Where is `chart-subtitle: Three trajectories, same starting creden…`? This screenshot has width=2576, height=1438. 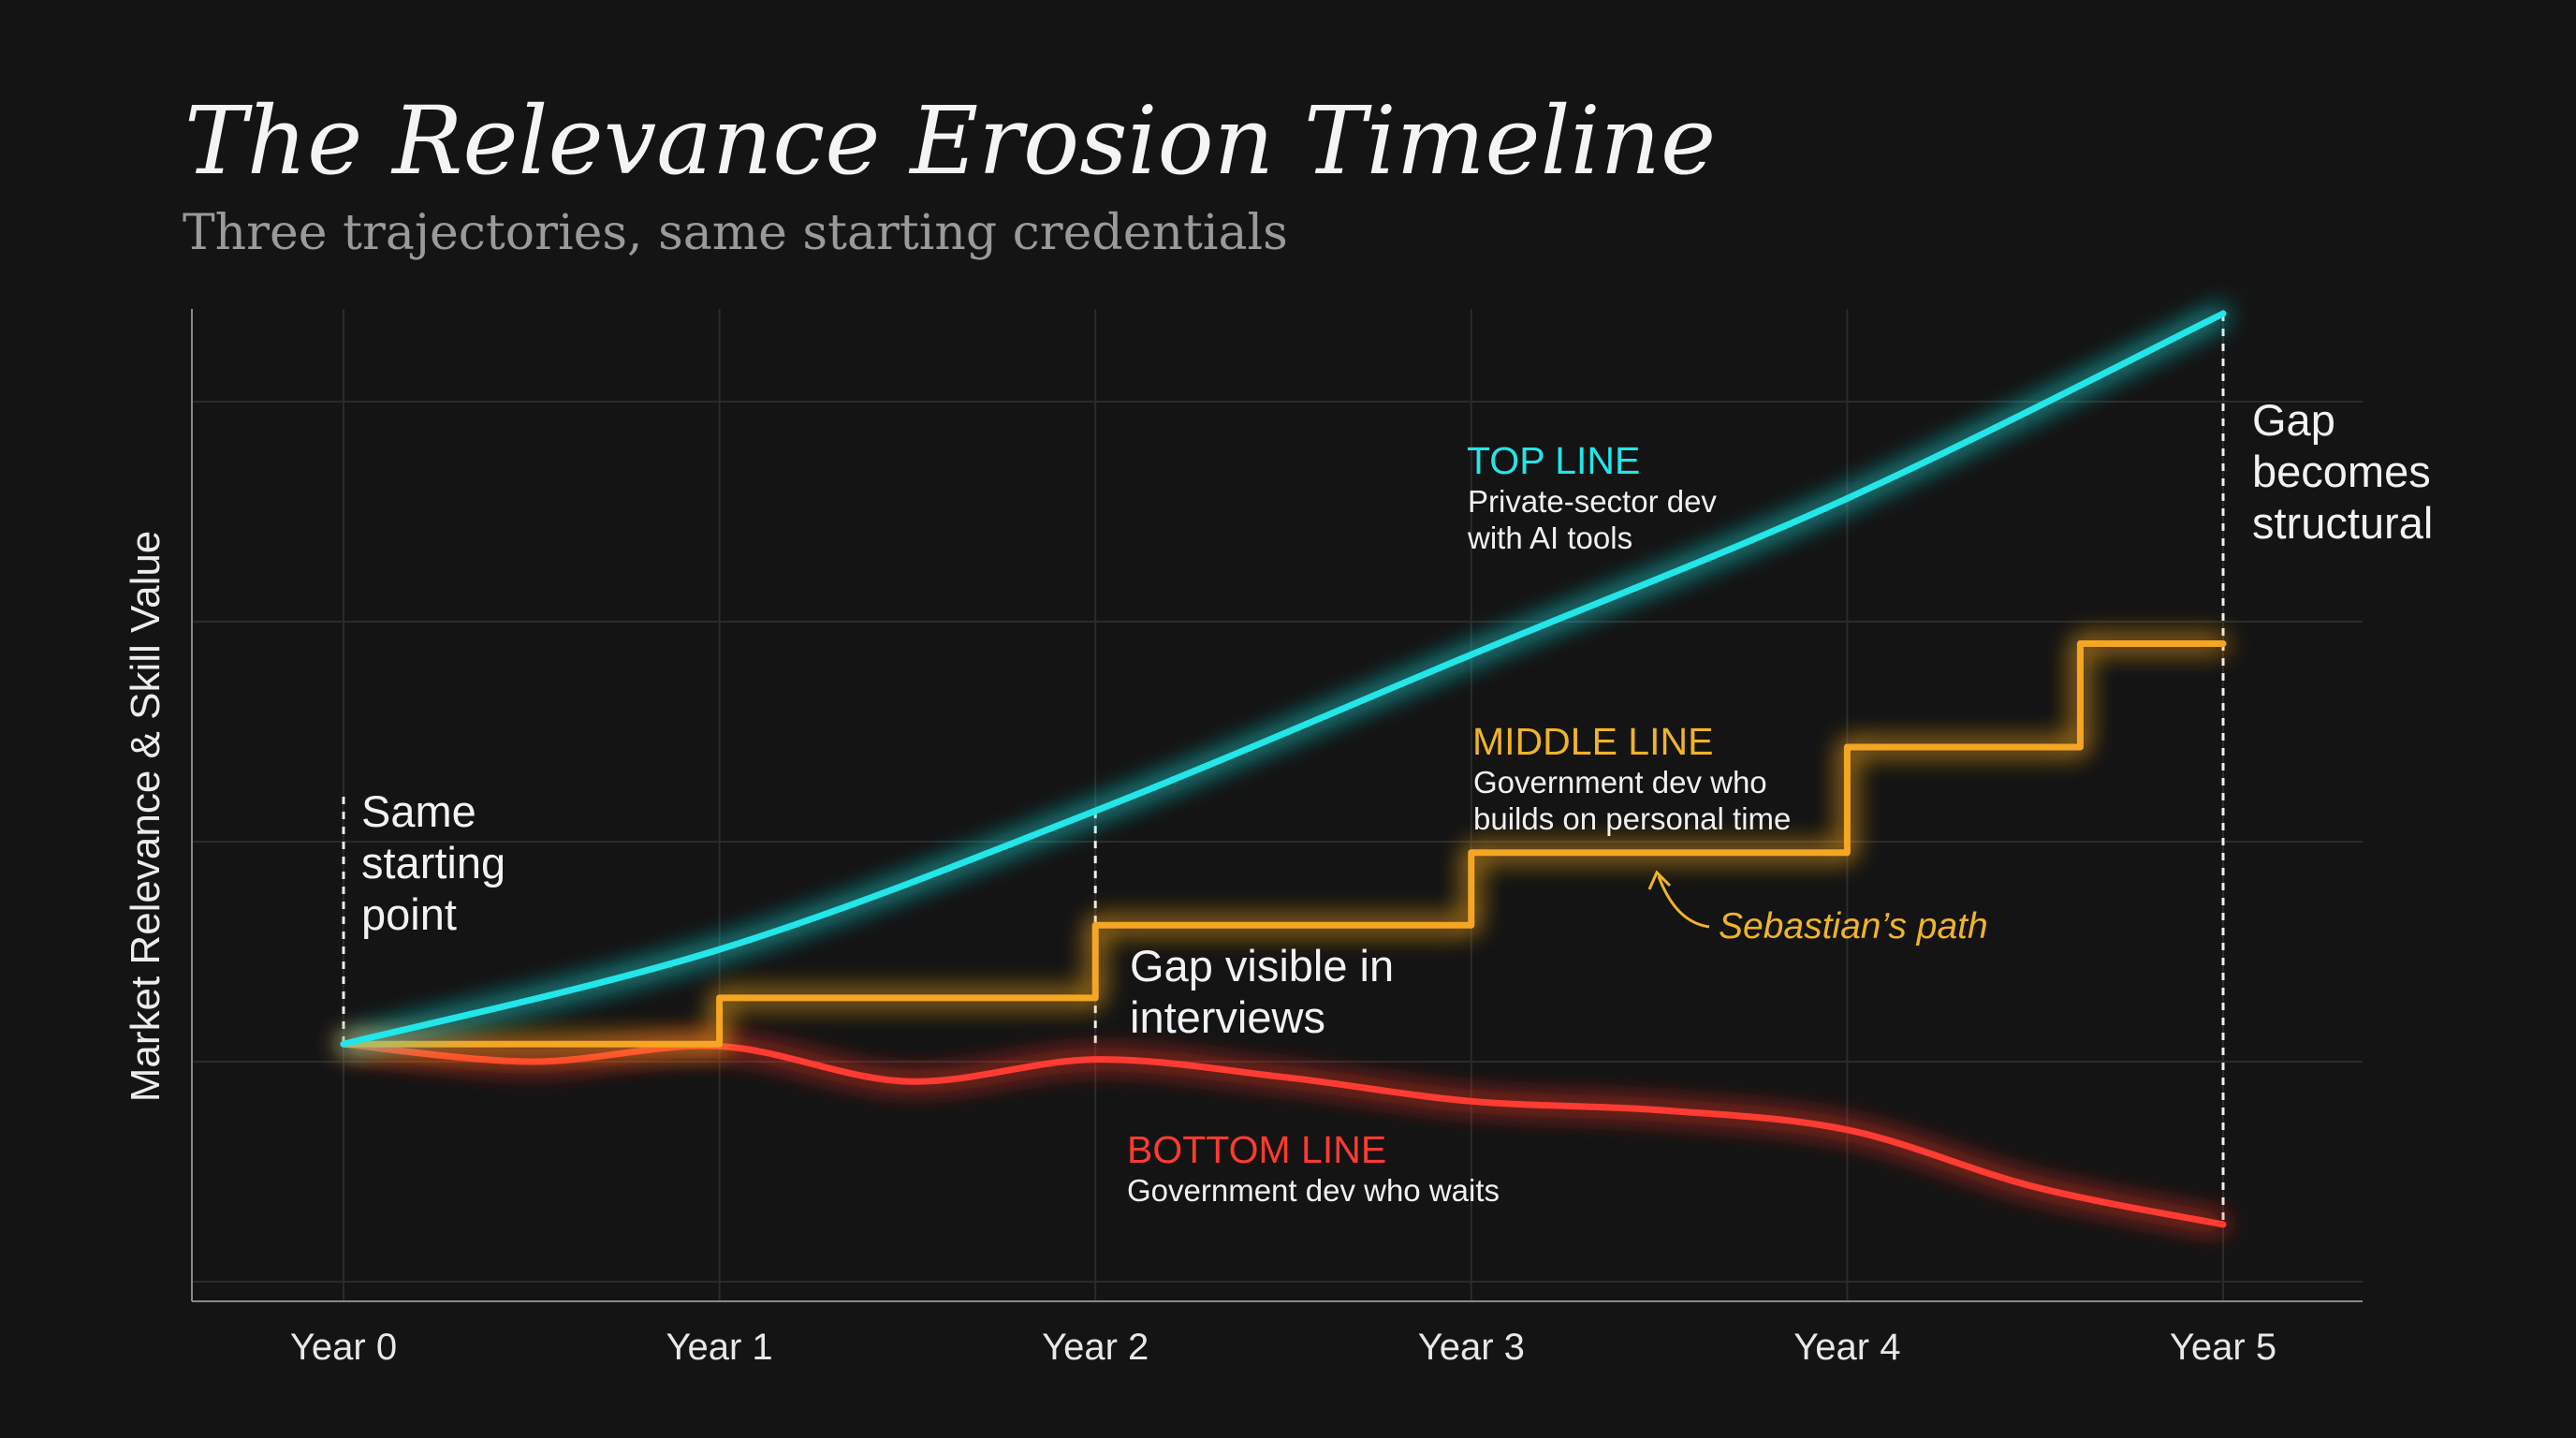
chart-subtitle: Three trajectories, same starting creden… is located at coordinates (735, 233).